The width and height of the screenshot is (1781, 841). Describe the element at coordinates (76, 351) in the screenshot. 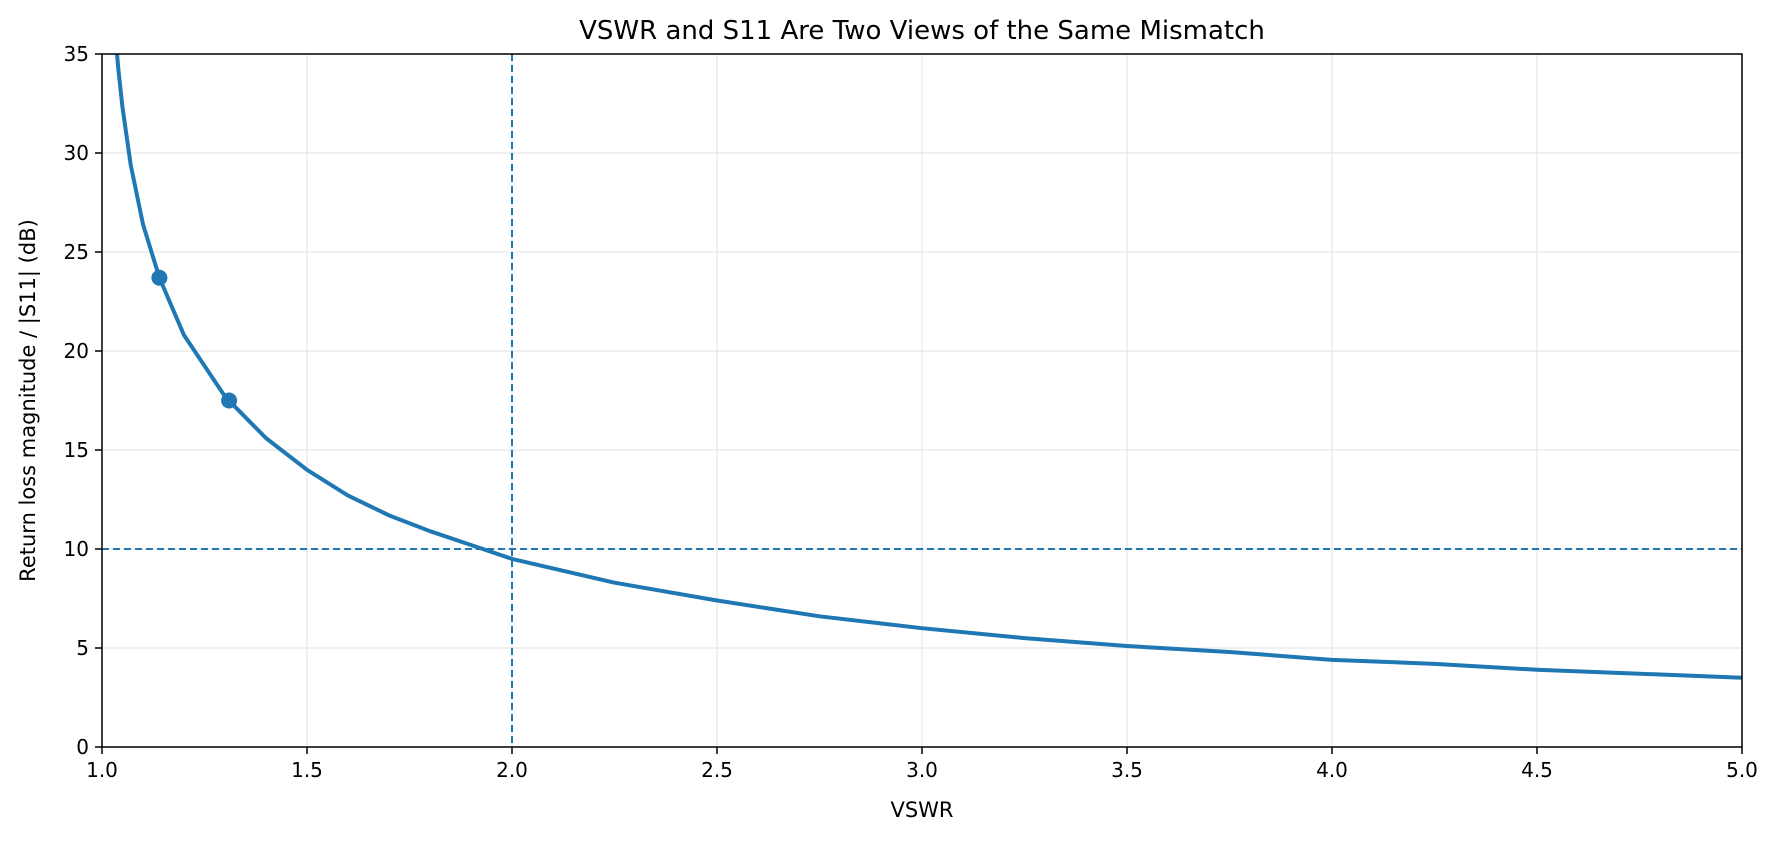

I see `y-tick-label: 20` at that location.